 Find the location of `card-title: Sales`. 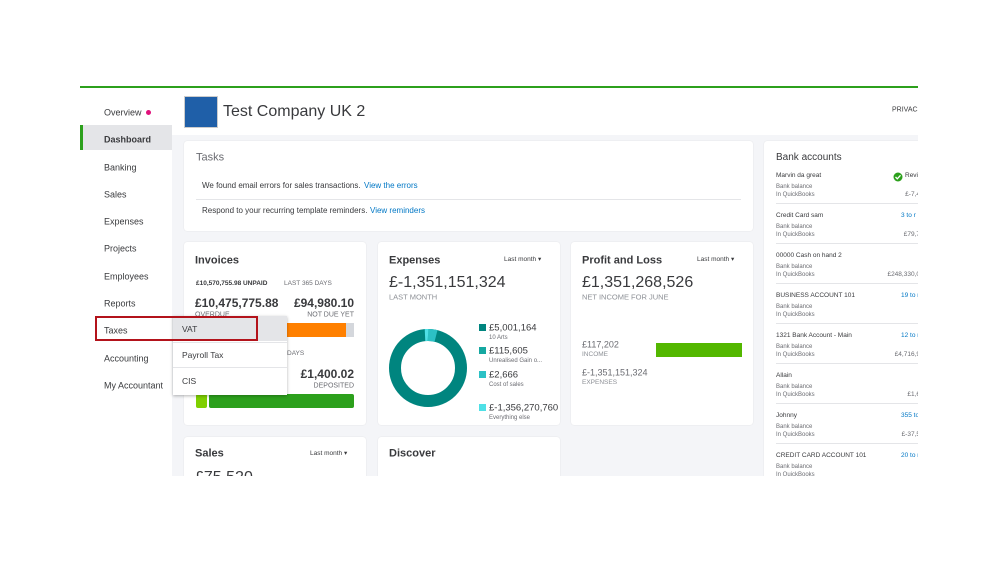

card-title: Sales is located at coordinates (209, 453).